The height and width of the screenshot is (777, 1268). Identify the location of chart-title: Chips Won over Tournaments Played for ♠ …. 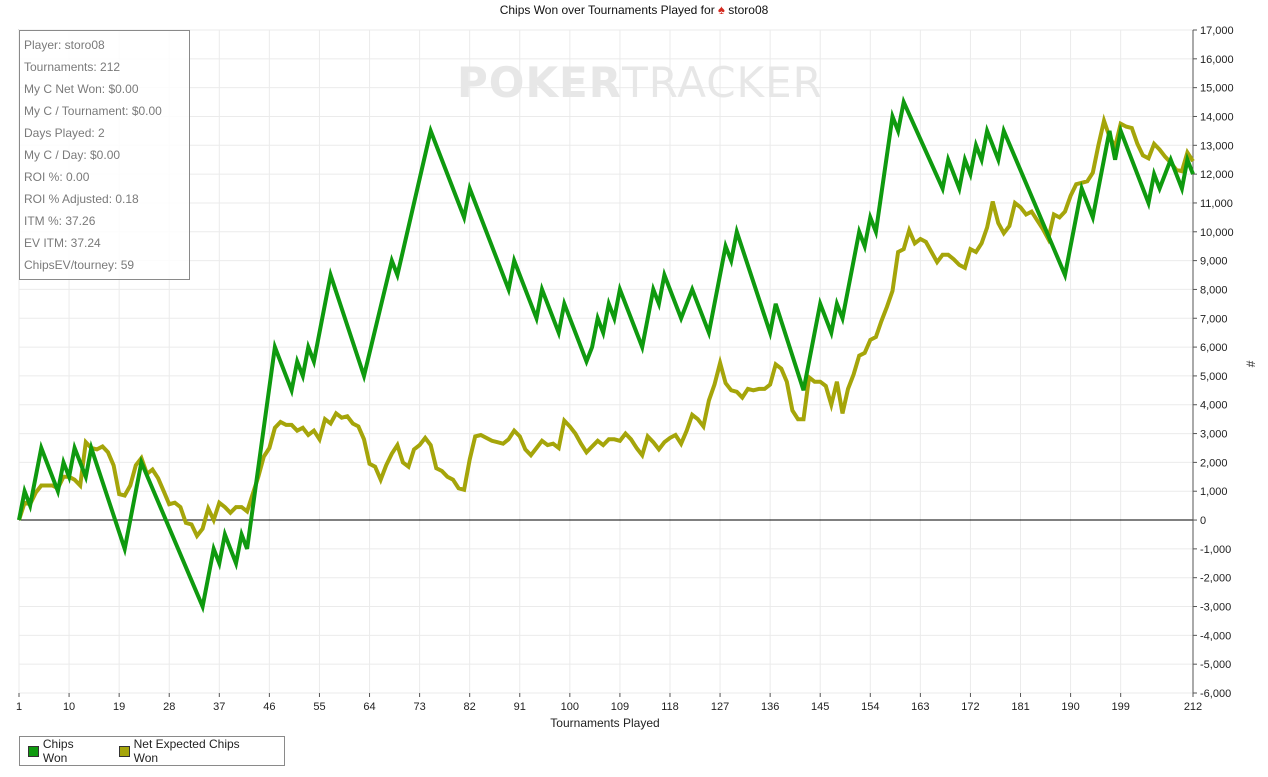
(634, 9).